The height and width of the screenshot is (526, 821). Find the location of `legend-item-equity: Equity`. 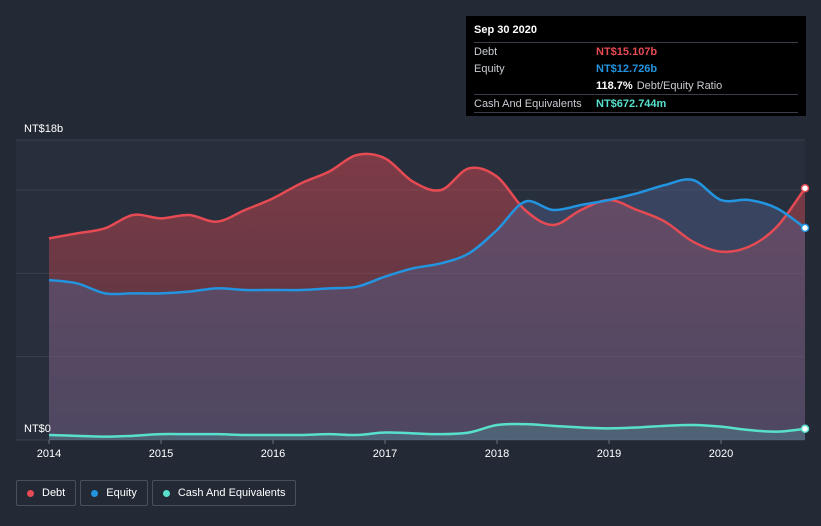

legend-item-equity: Equity is located at coordinates (114, 493).